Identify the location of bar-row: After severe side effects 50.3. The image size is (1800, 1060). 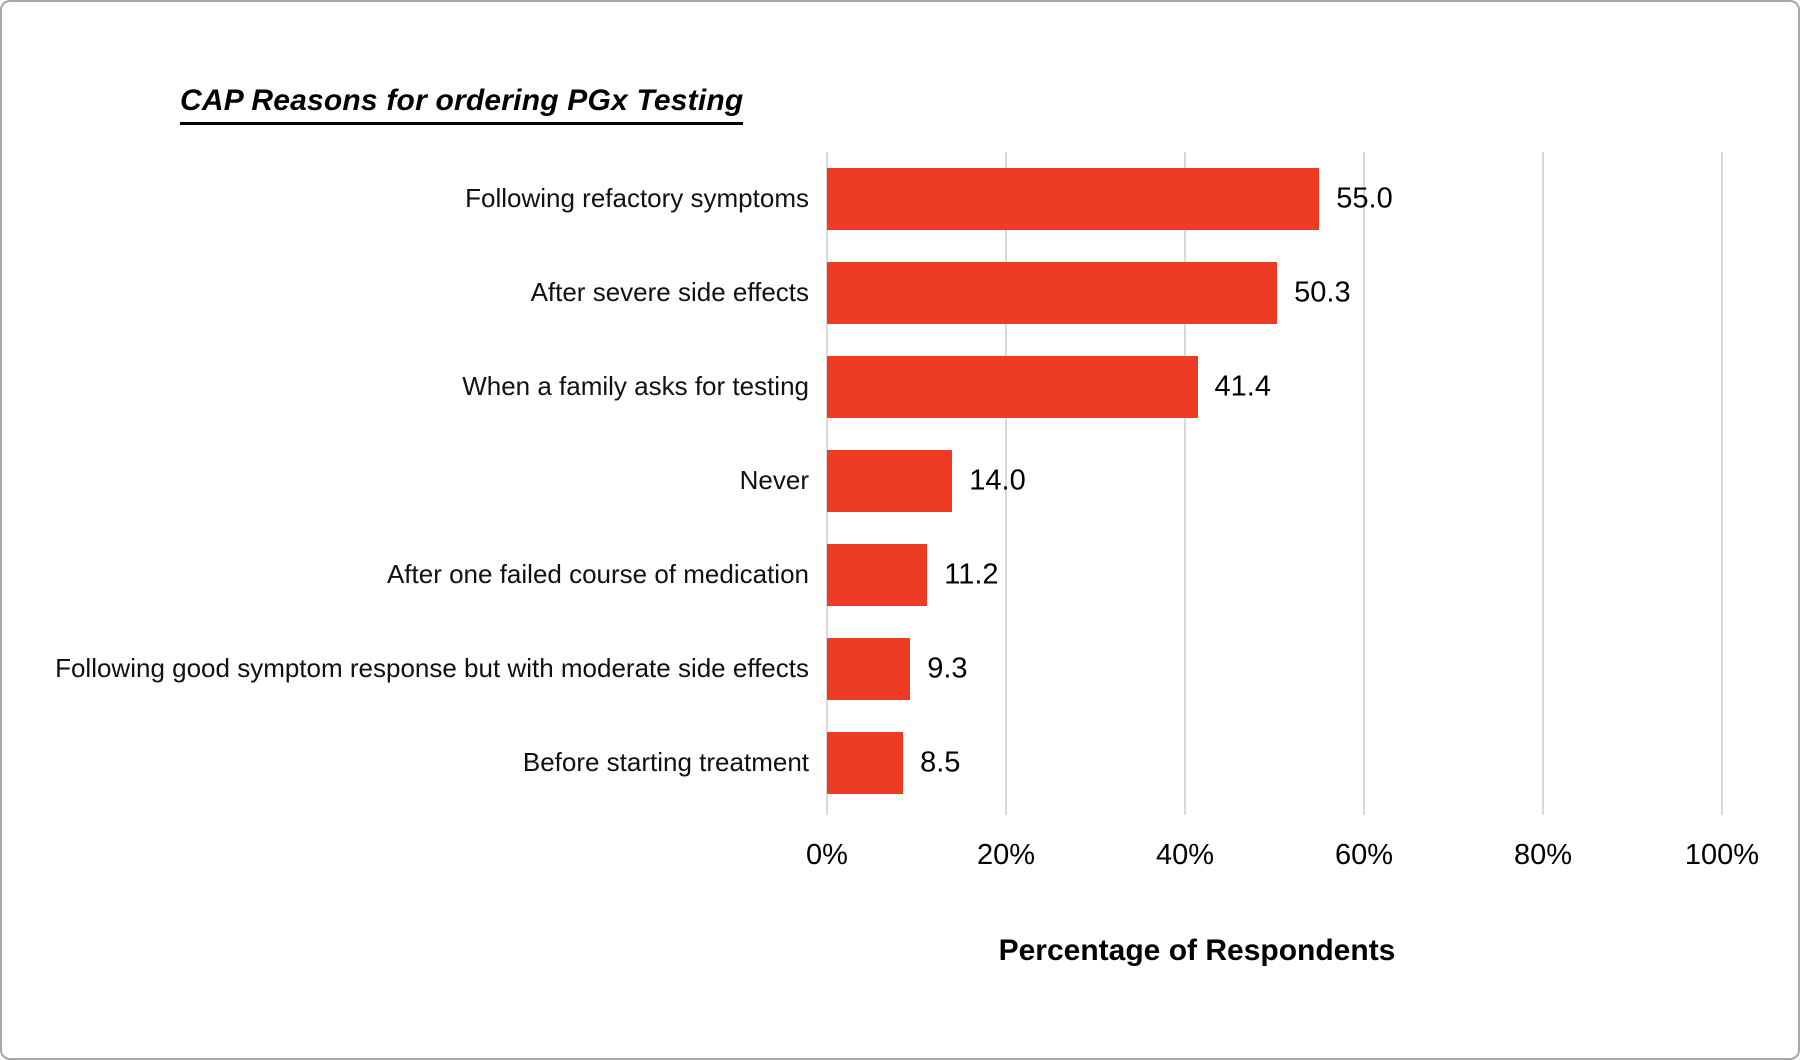
(1126, 293).